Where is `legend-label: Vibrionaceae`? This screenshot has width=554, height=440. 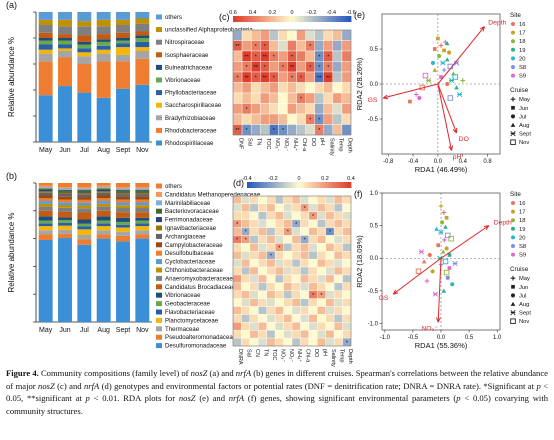
legend-label: Vibrionaceae is located at coordinates (183, 80).